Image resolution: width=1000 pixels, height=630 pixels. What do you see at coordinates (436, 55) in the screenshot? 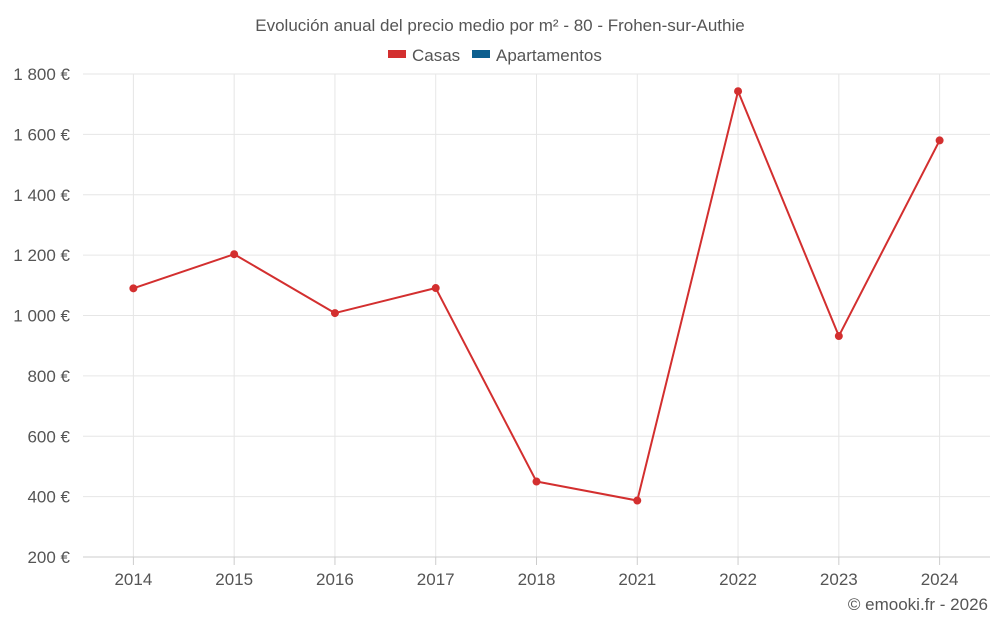
I see `legend-label-casas: Casas` at bounding box center [436, 55].